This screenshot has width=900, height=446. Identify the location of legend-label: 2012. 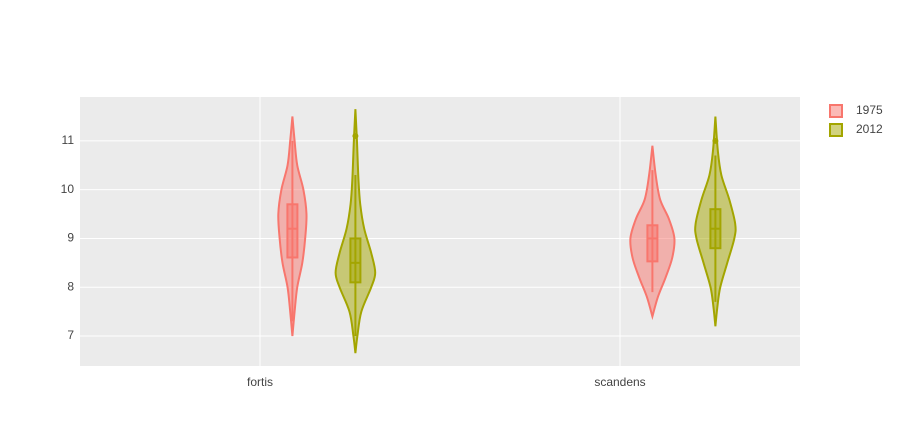
(869, 129).